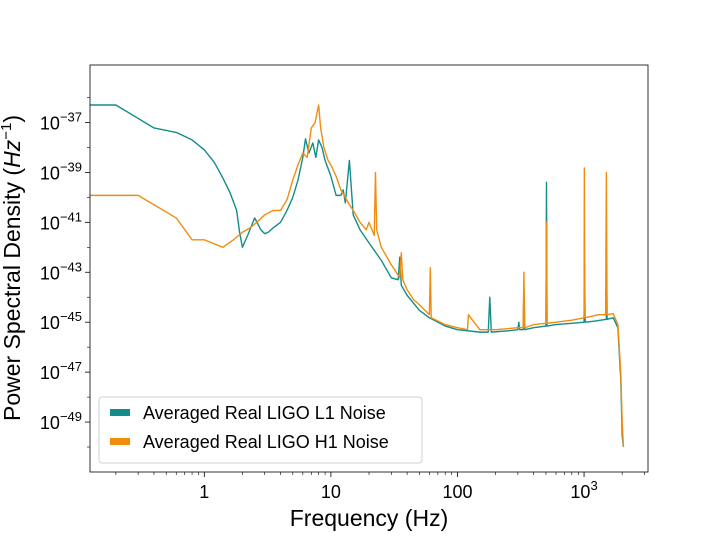 This screenshot has width=720, height=540. I want to click on y-axis-label-unit: Hz, so click(12, 153).